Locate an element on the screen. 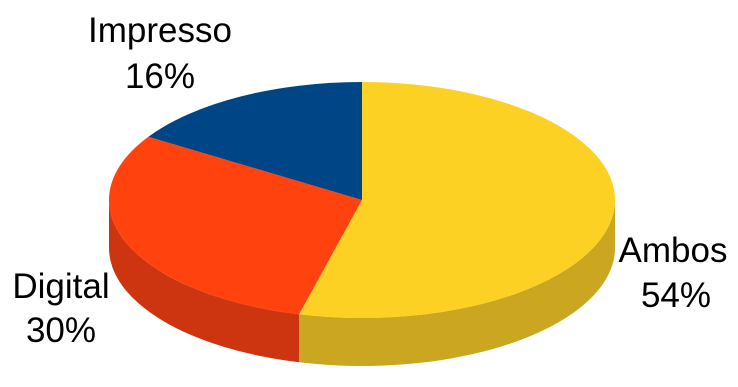 Image resolution: width=738 pixels, height=387 pixels. slice-value-ambos: 54% is located at coordinates (676, 295).